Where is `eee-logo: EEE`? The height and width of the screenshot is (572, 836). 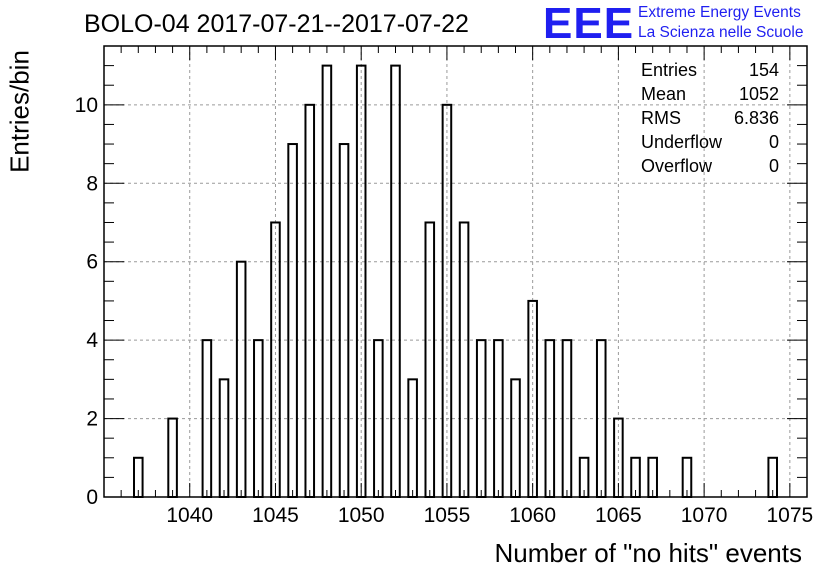
eee-logo: EEE is located at coordinates (589, 24).